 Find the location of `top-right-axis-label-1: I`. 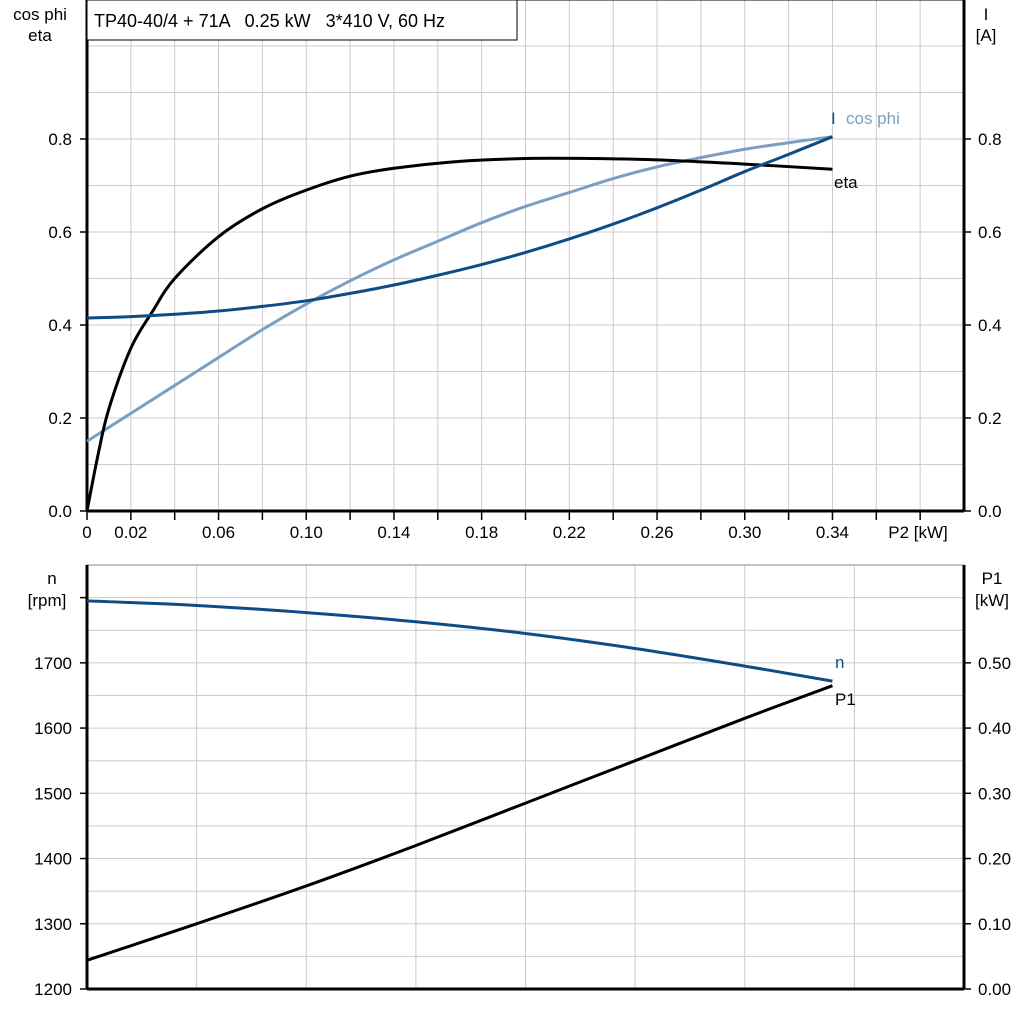

top-right-axis-label-1: I is located at coordinates (986, 14).